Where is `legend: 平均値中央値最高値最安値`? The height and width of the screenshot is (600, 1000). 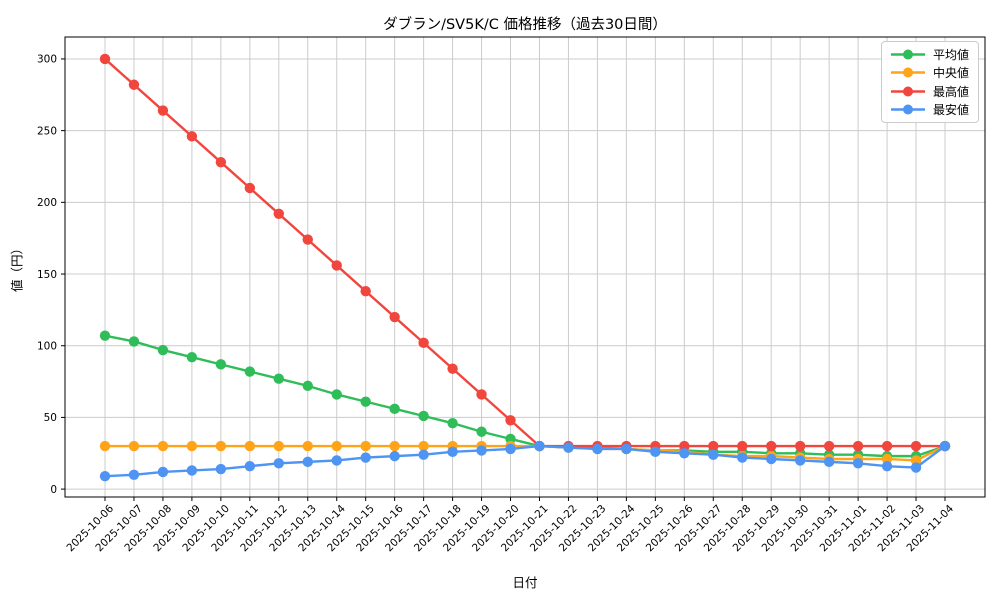 legend: 平均値中央値最高値最安値 is located at coordinates (930, 82).